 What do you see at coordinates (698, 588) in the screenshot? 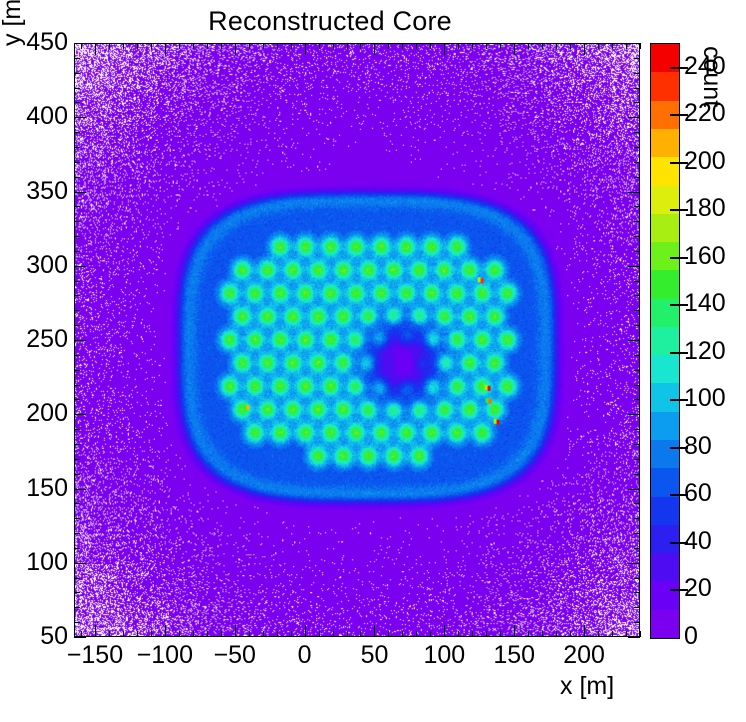
I see `colorbar-tick-label: 20` at bounding box center [698, 588].